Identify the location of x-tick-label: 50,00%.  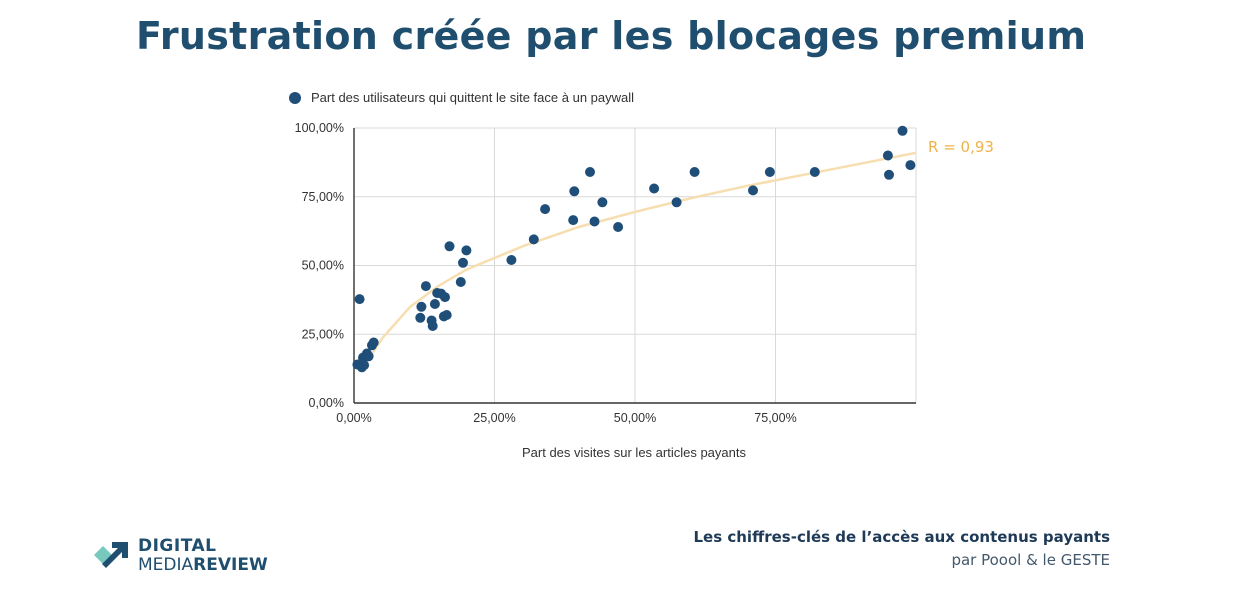
(635, 418).